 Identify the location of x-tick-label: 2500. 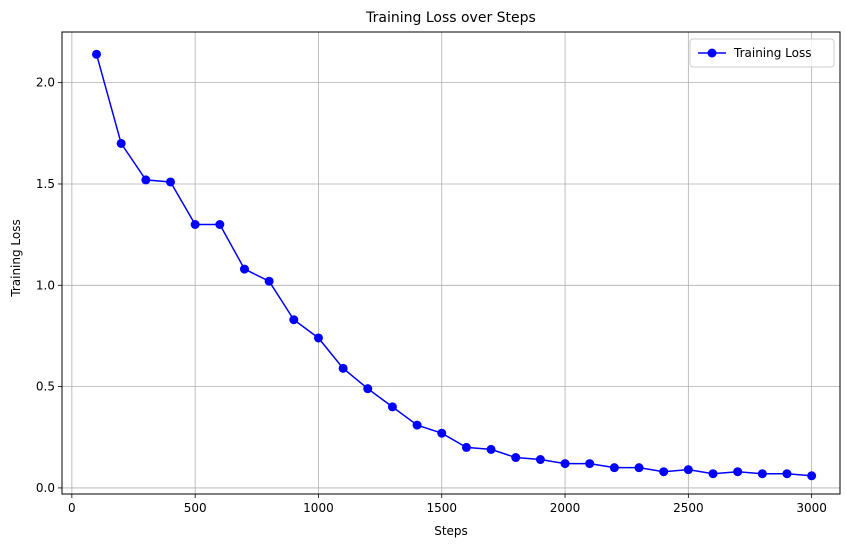
(688, 508).